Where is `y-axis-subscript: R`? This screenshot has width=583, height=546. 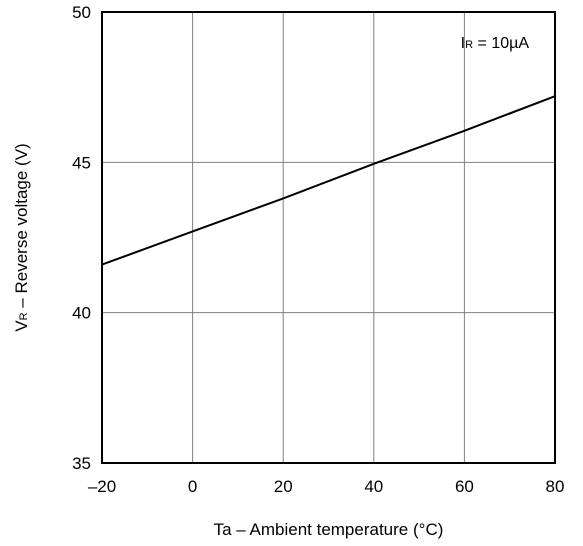 y-axis-subscript: R is located at coordinates (24, 316).